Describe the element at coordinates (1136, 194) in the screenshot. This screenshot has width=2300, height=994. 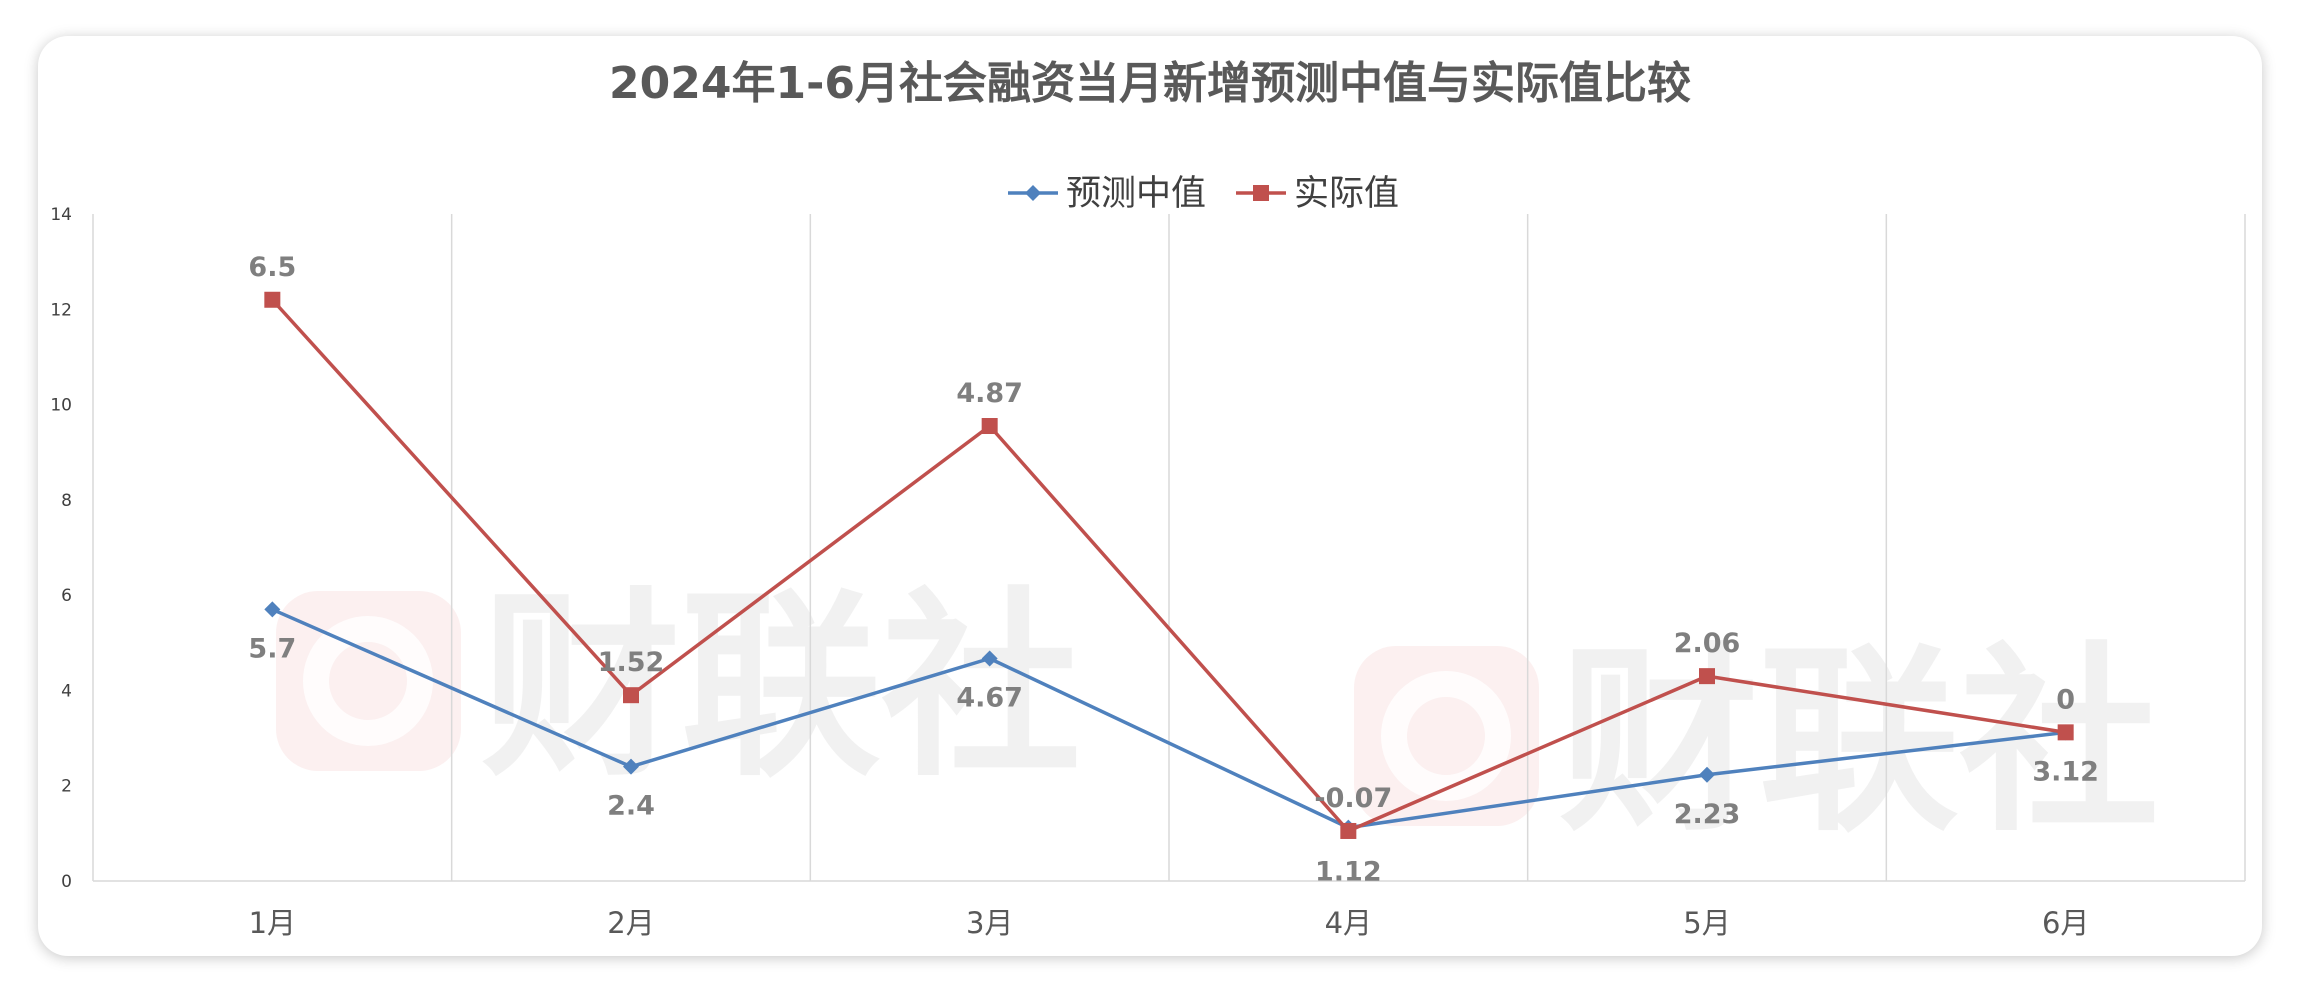
I see `legend-label: 预测中值` at that location.